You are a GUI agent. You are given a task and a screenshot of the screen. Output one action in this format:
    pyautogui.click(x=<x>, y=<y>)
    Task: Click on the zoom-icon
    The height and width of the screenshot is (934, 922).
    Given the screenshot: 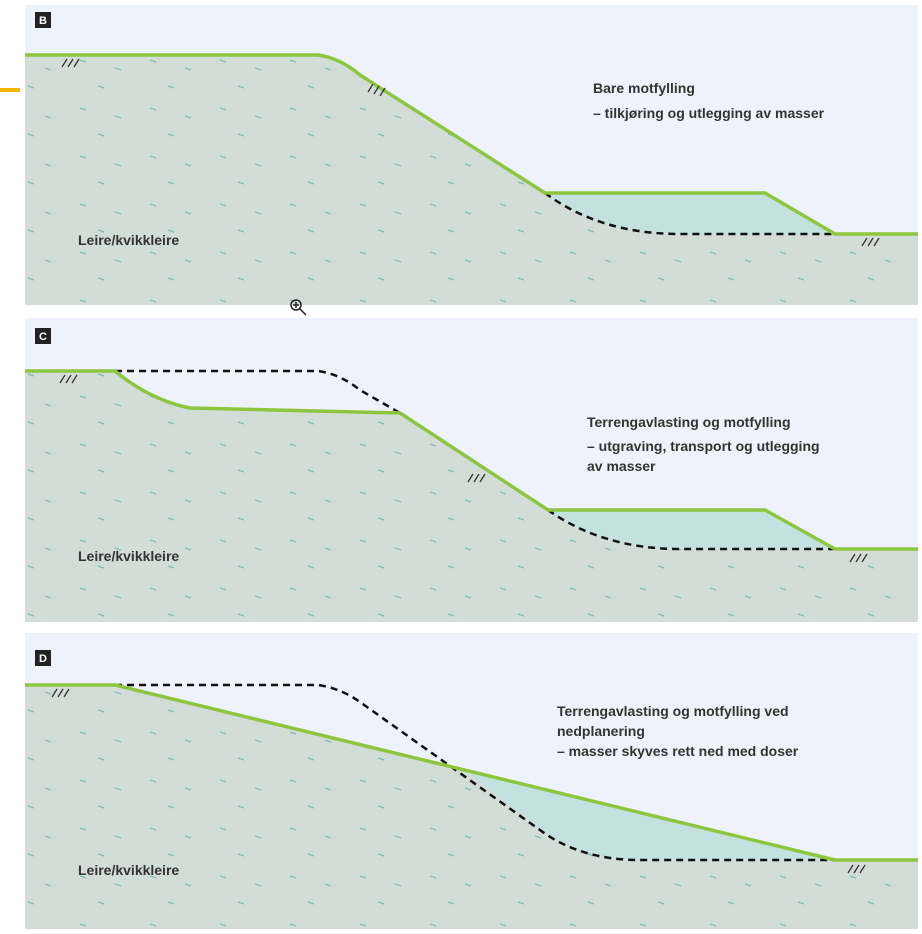 What is the action you would take?
    pyautogui.click(x=298, y=307)
    